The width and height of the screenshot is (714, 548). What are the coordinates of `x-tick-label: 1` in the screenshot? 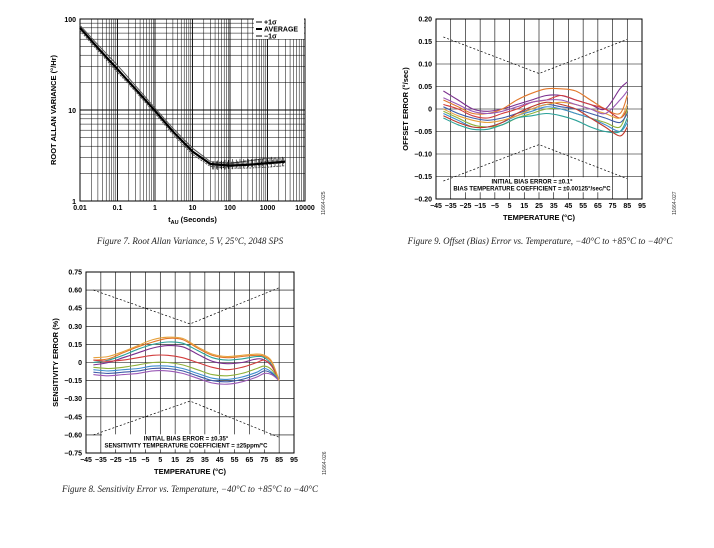 It's located at (155, 208).